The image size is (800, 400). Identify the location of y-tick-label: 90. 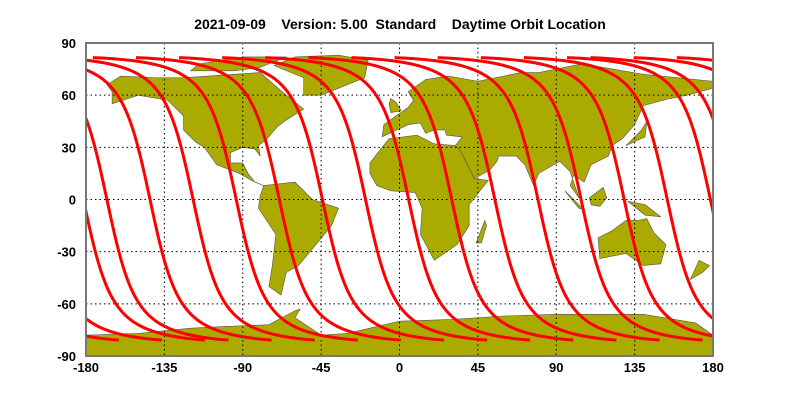
(69, 43).